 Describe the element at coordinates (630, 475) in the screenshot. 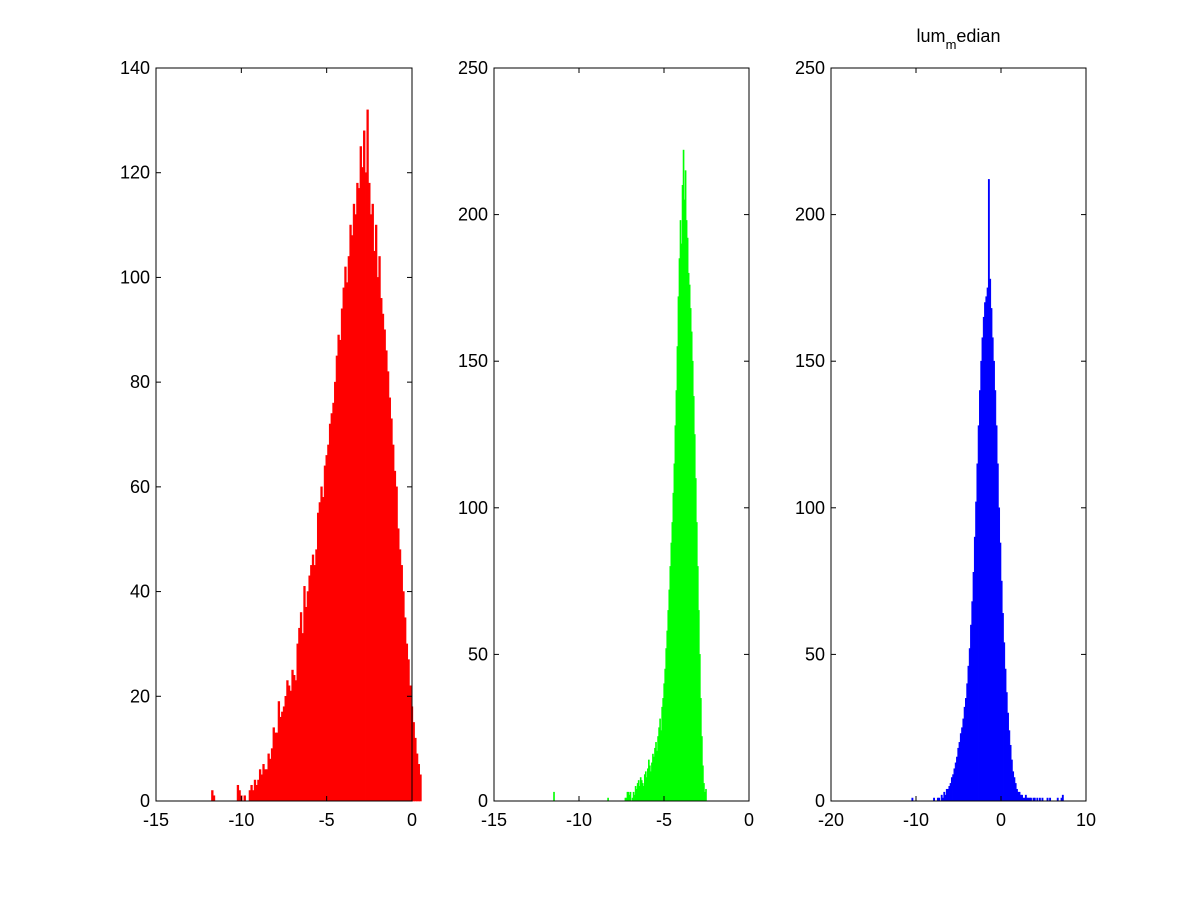

I see `histogram-bars` at that location.